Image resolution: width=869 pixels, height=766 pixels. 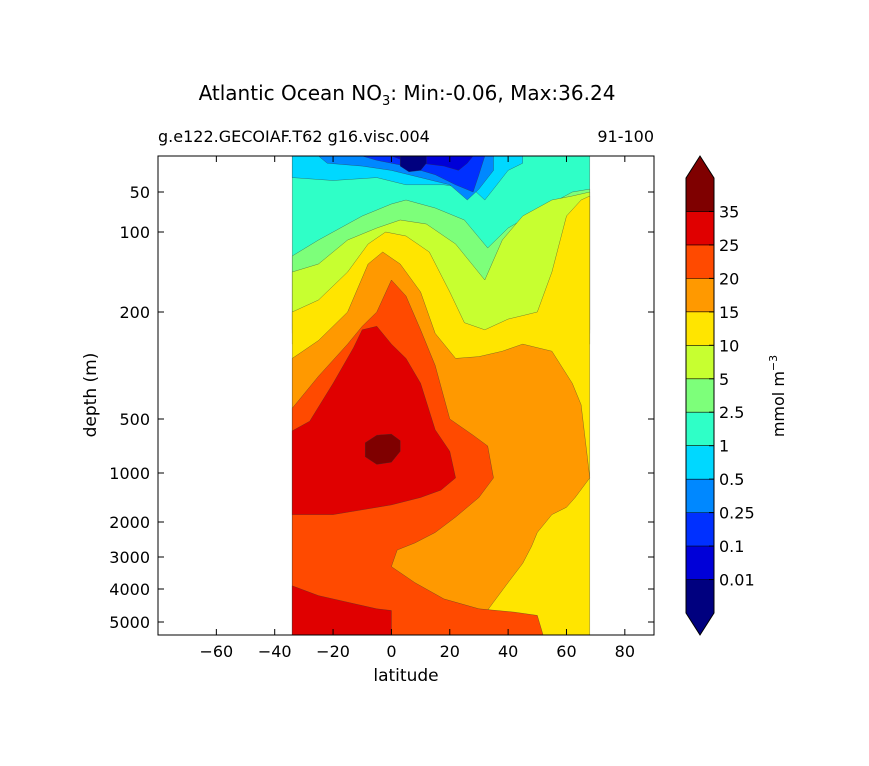 What do you see at coordinates (129, 473) in the screenshot?
I see `y-tick-label: 1000` at bounding box center [129, 473].